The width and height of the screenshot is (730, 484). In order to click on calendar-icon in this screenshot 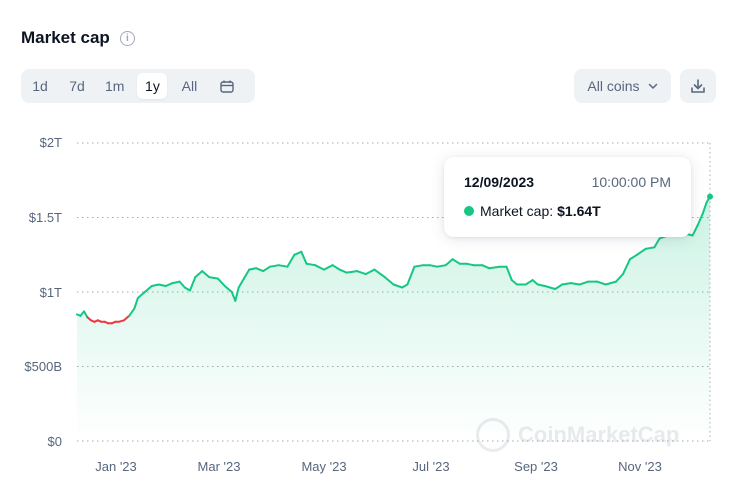, I will do `click(227, 86)`.